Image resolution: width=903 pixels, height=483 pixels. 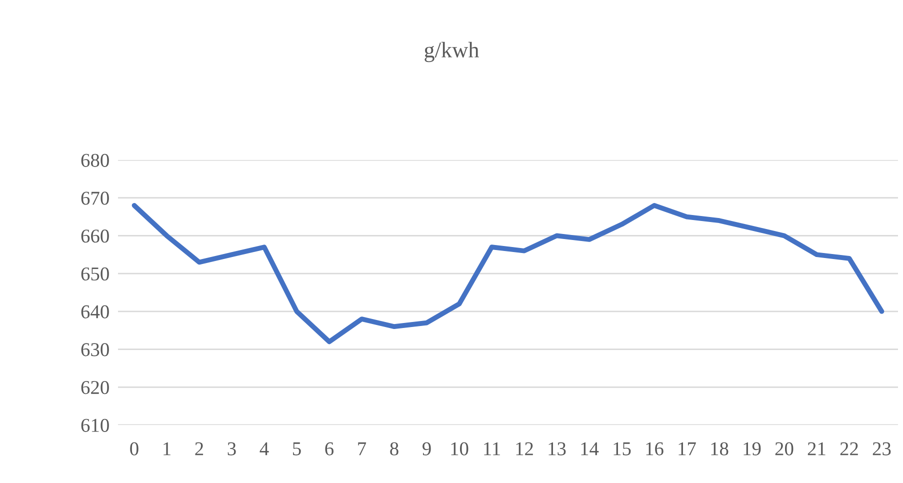 What do you see at coordinates (95, 349) in the screenshot?
I see `y-tick-label: 630` at bounding box center [95, 349].